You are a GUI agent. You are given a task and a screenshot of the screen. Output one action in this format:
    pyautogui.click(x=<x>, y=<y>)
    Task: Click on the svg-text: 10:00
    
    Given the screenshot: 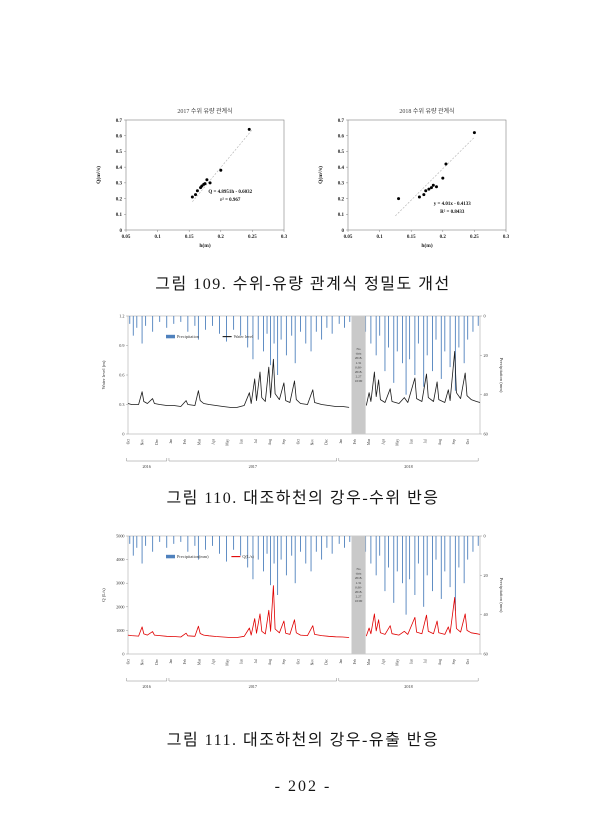 What is the action you would take?
    pyautogui.click(x=359, y=381)
    